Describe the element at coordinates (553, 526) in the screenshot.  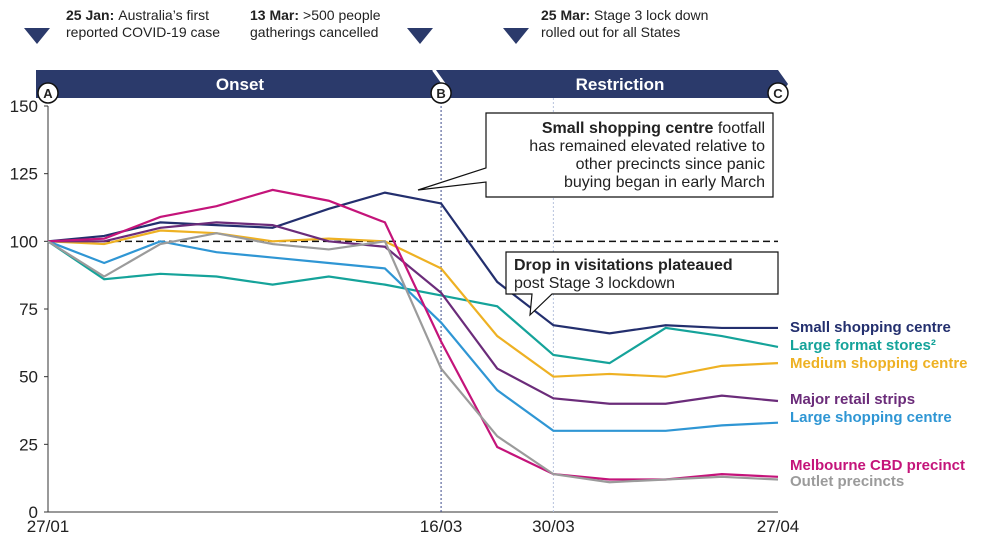
I see `x-tick-label: 30/03` at that location.